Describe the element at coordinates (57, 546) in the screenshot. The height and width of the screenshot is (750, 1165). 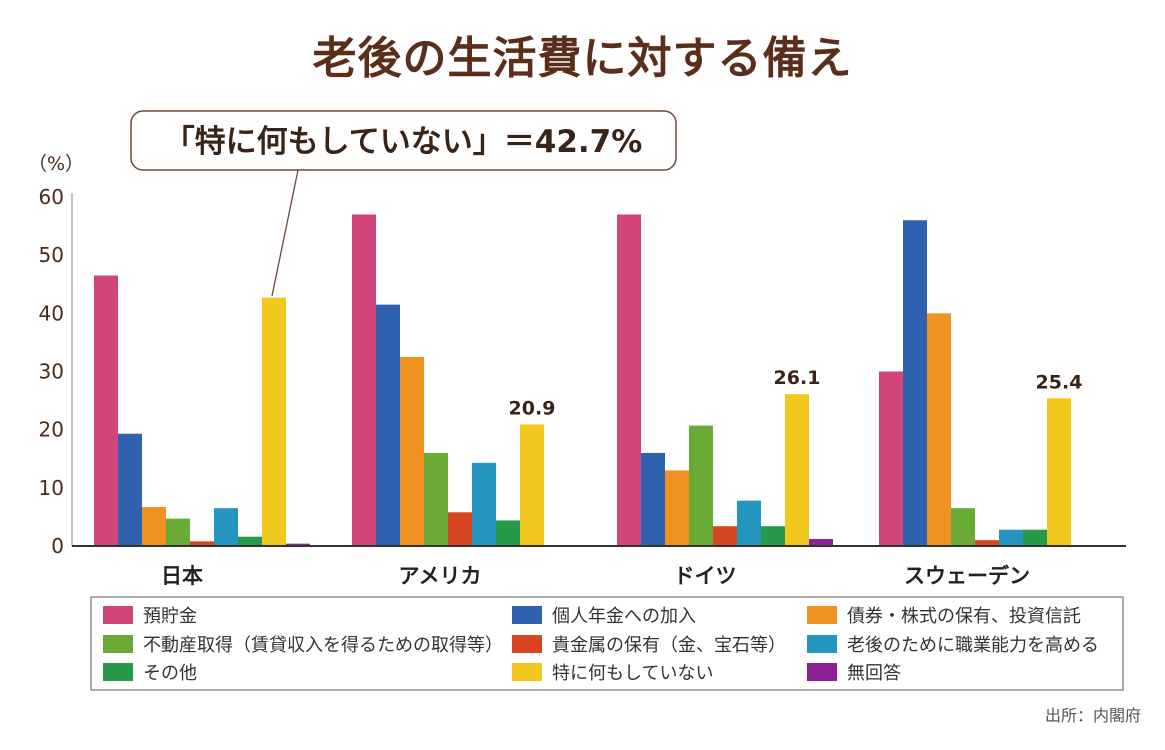
I see `y-tick-label: 0` at that location.